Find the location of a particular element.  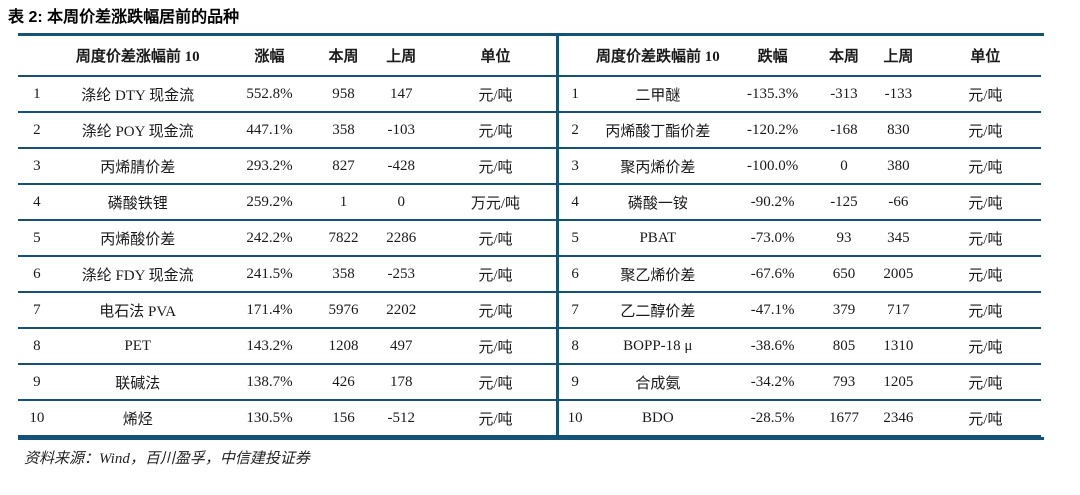

this-week-cell: 426 is located at coordinates (343, 382).